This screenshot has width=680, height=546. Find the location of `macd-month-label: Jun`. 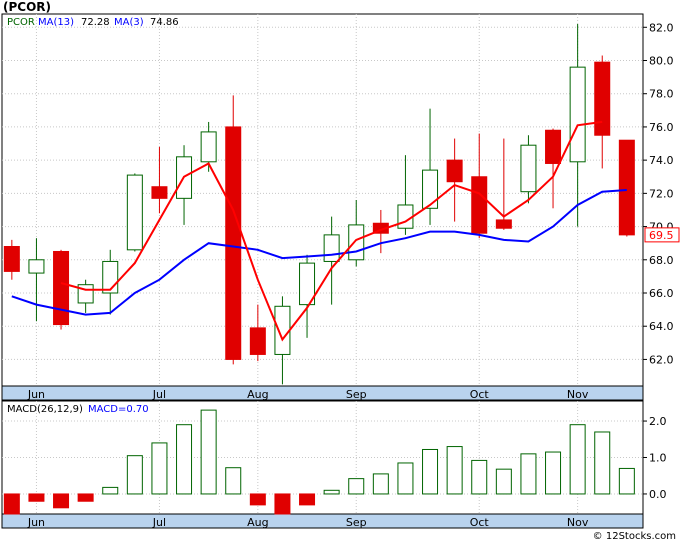

macd-month-label: Jun is located at coordinates (36, 522).